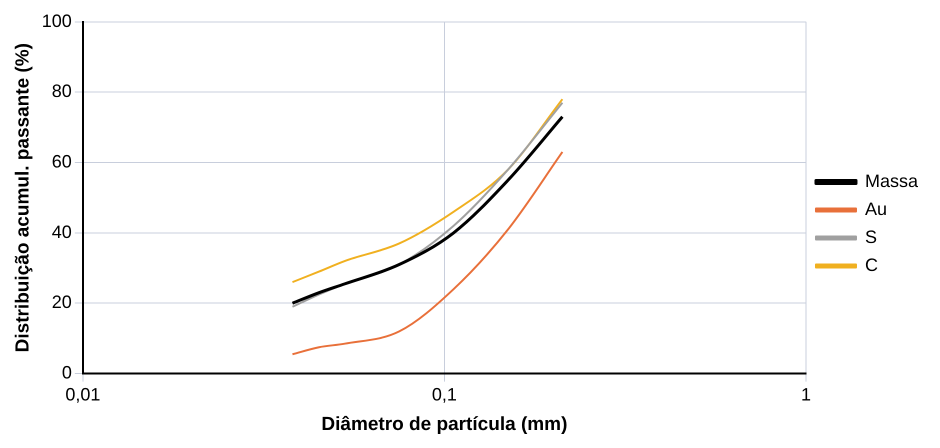 This screenshot has height=448, width=940. What do you see at coordinates (62, 161) in the screenshot?
I see `y-tick-label: 60` at bounding box center [62, 161].